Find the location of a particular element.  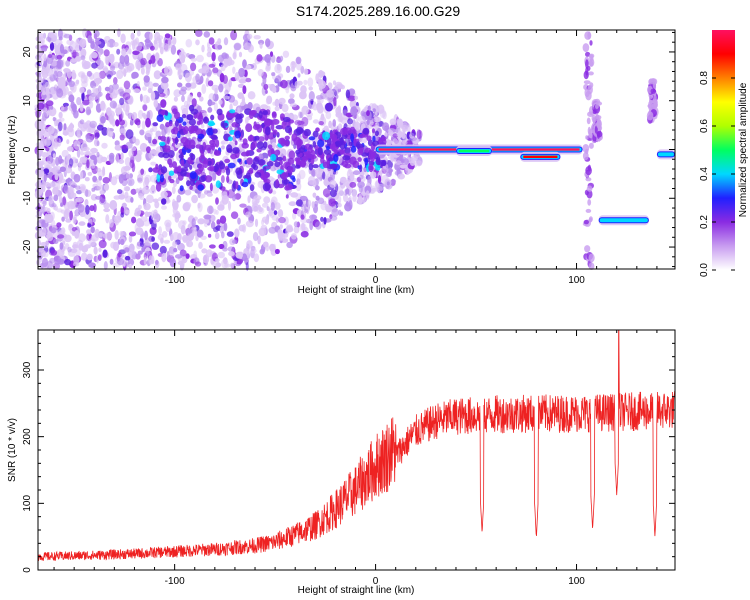

snr-xtick-label: -100 is located at coordinates (175, 581).